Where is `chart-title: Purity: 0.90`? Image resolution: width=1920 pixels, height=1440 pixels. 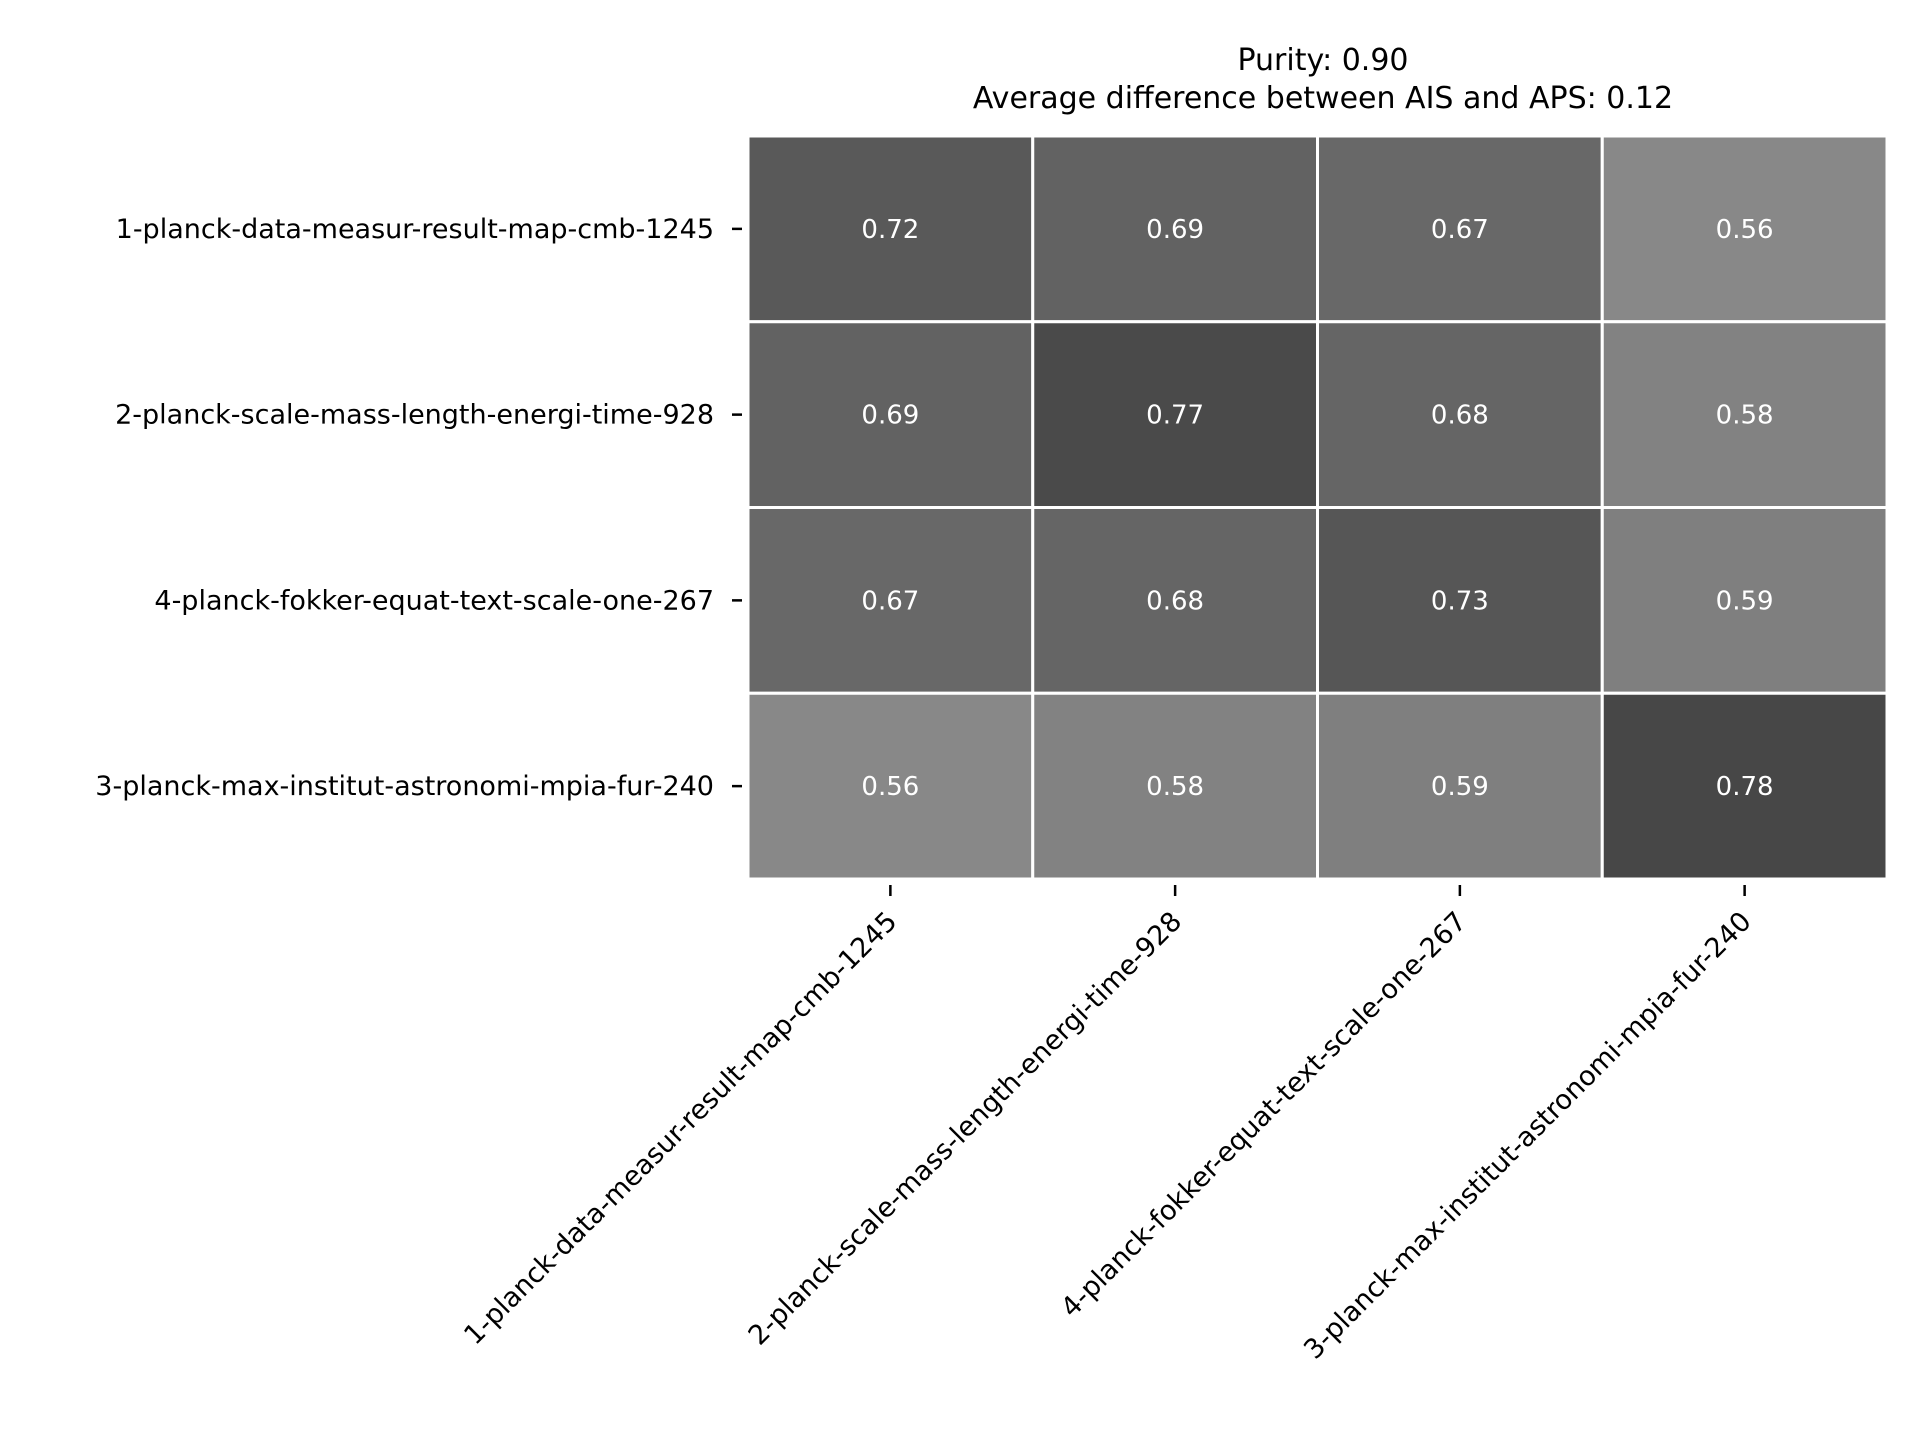 chart-title: Purity: 0.90 is located at coordinates (1322, 60).